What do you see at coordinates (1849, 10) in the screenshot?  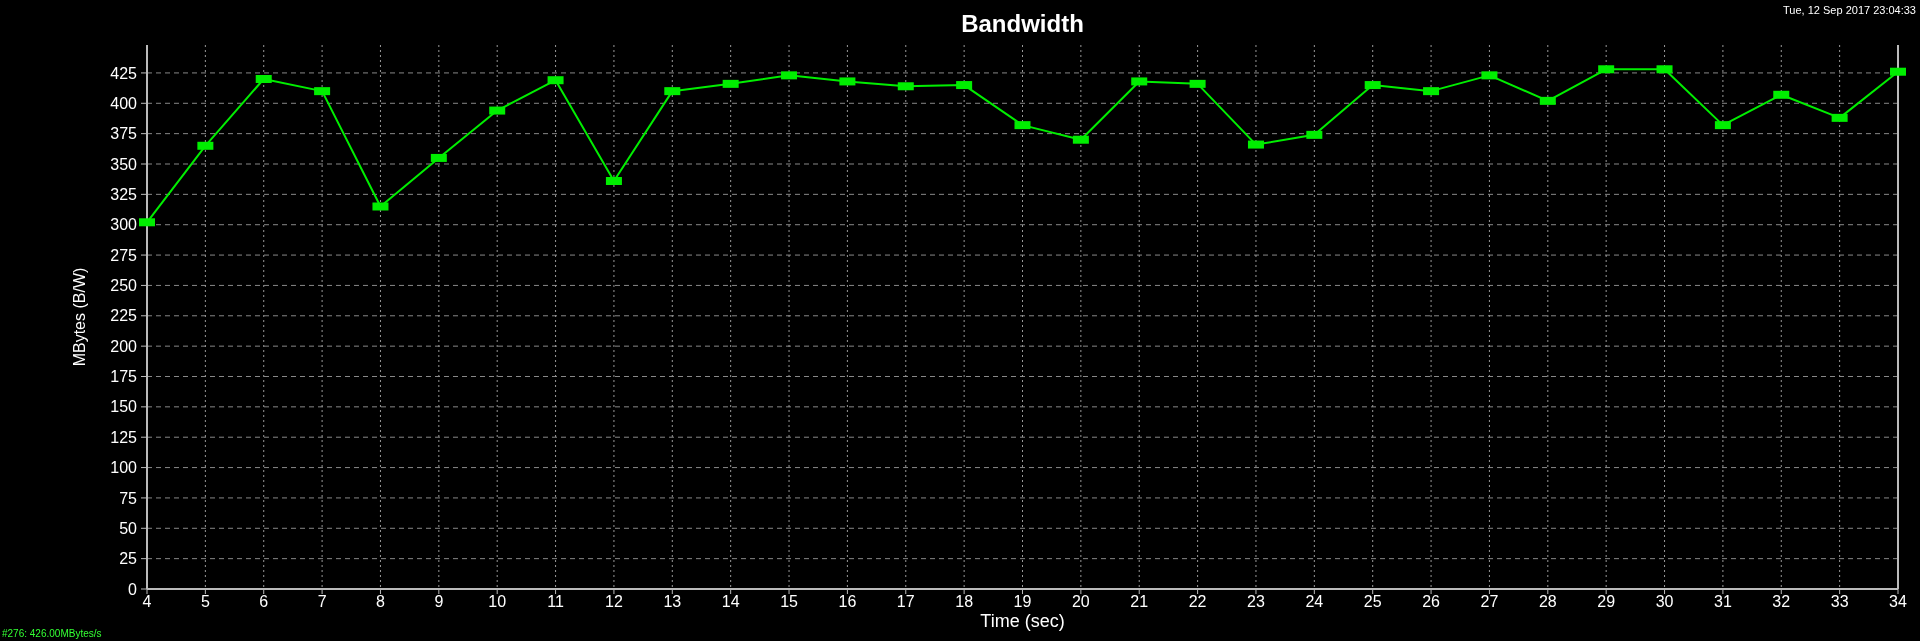 I see `text: Tue, 12 Sep 2017 23:04:33` at bounding box center [1849, 10].